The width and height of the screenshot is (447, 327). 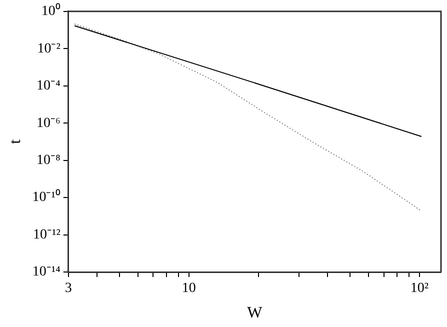 What do you see at coordinates (46, 234) in the screenshot?
I see `y-tick-label: 10⁻¹²` at bounding box center [46, 234].